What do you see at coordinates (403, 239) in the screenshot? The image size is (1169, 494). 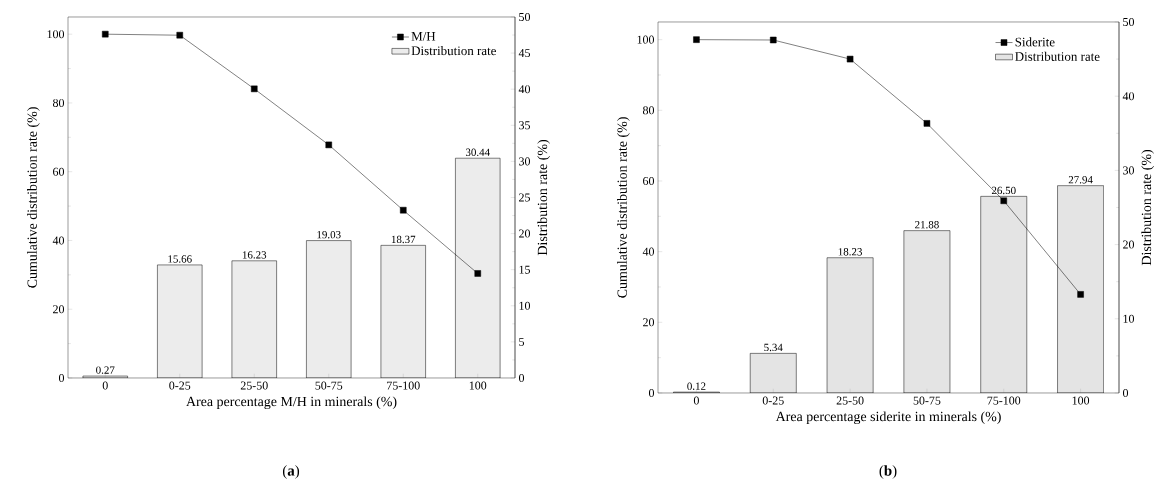 I see `data-label: 18.37` at bounding box center [403, 239].